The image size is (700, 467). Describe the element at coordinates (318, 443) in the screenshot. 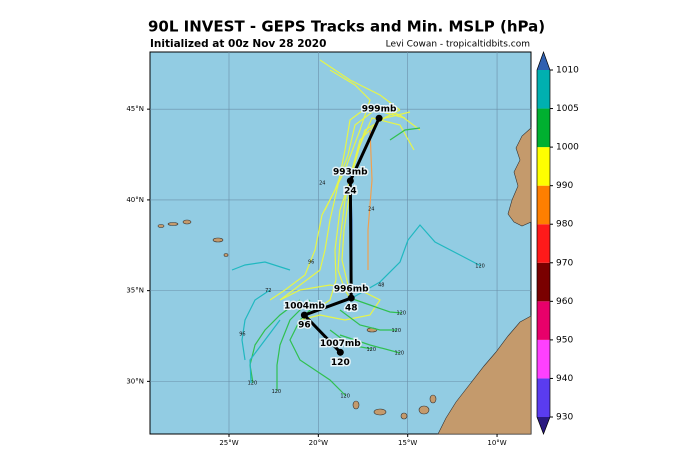

I see `x-tick-label: 20°W` at that location.